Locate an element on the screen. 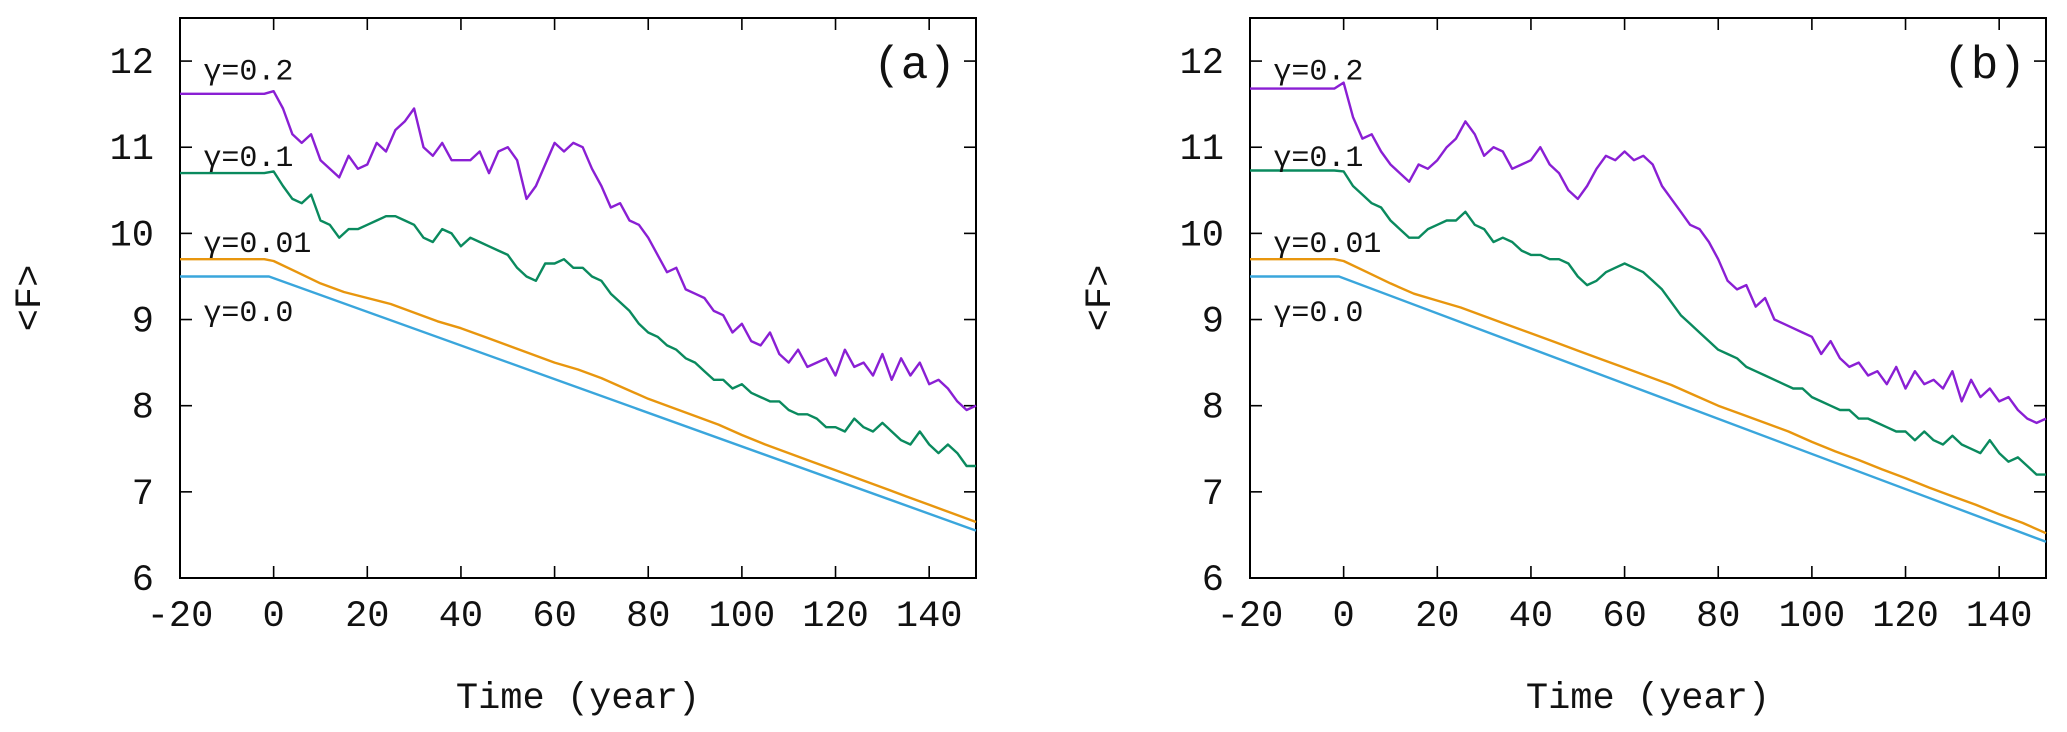  panel-label: (a) is located at coordinates (914, 66).